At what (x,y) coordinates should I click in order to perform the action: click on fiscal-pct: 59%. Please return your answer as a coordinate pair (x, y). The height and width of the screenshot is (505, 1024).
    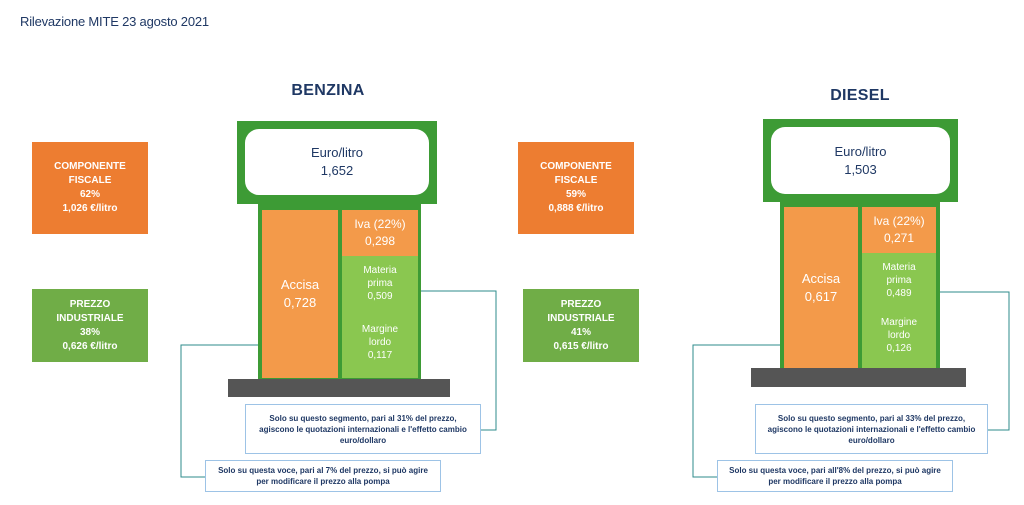
    Looking at the image, I should click on (575, 194).